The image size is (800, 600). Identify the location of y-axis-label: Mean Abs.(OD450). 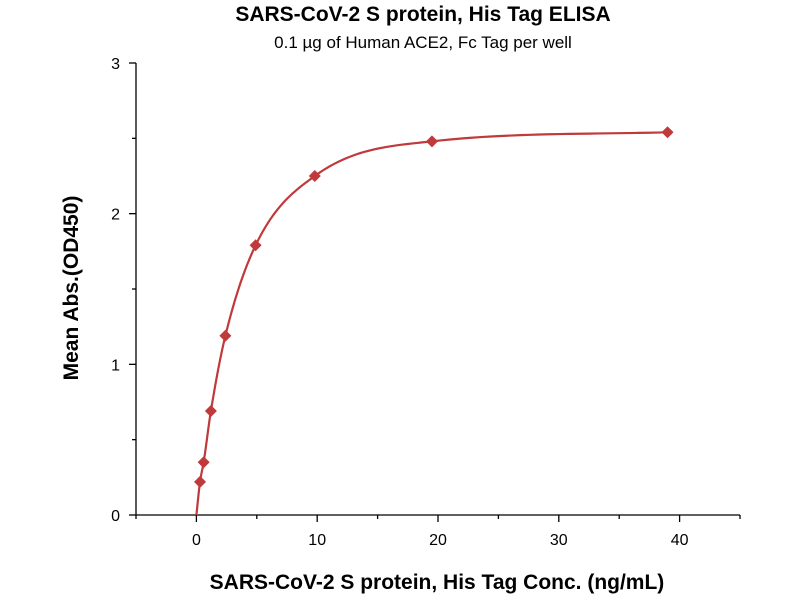
(71, 288).